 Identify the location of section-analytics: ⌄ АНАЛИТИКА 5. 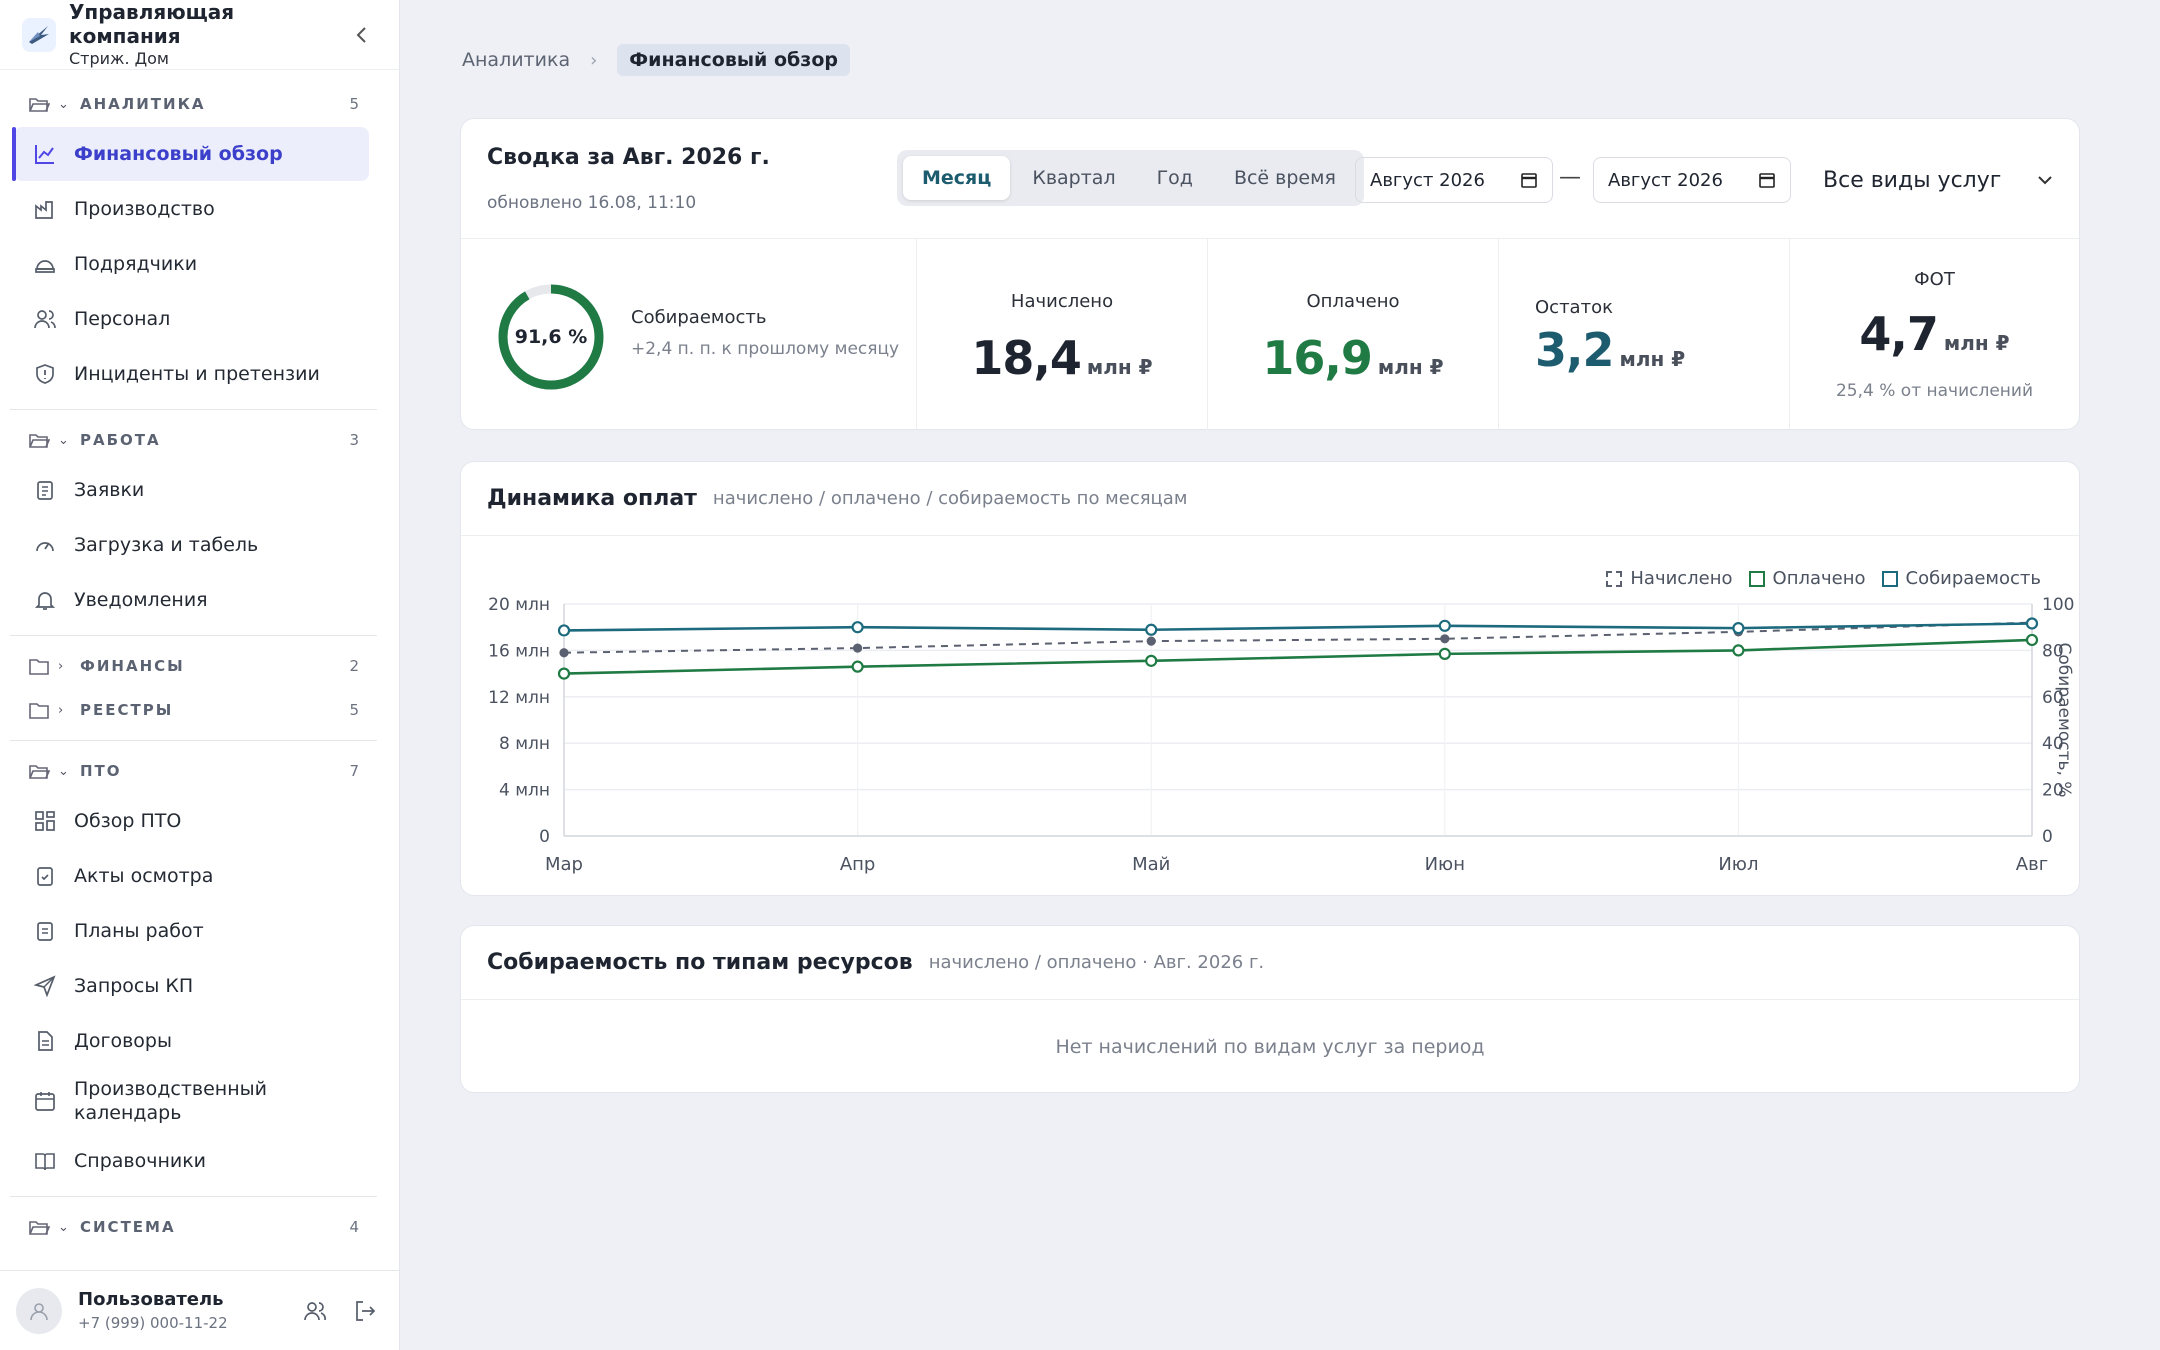
(199, 104).